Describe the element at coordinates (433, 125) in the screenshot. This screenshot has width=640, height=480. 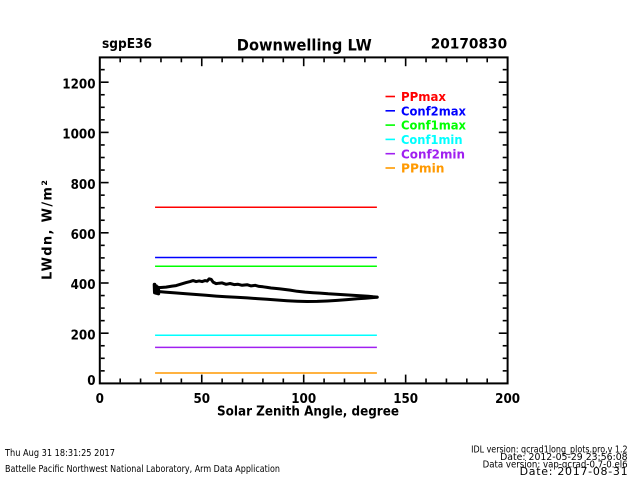
I see `legend-label-conf1max: Conf1max` at that location.